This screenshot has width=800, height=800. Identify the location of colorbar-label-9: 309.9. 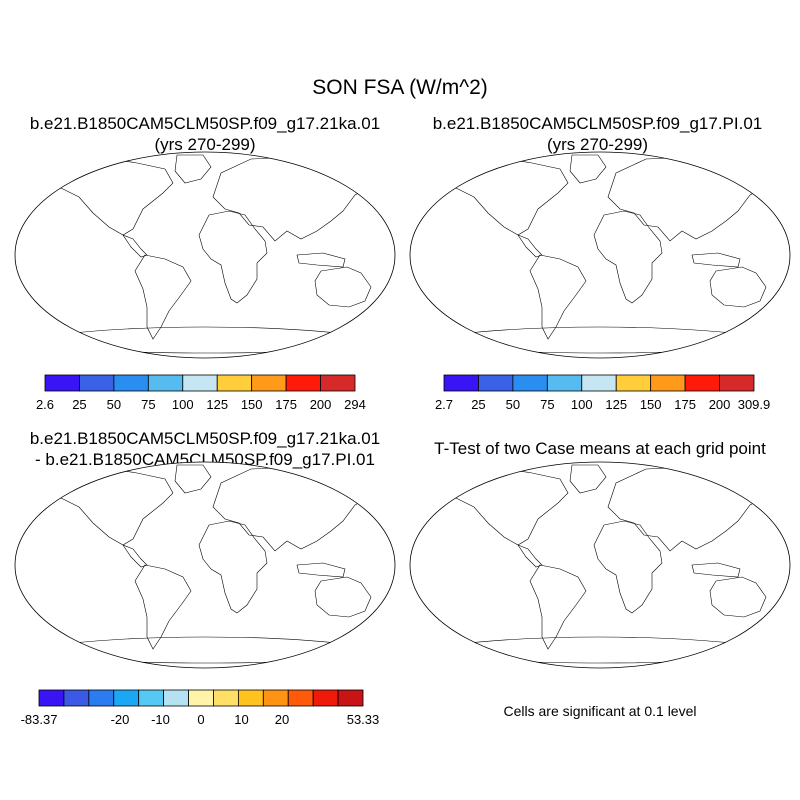
(754, 404).